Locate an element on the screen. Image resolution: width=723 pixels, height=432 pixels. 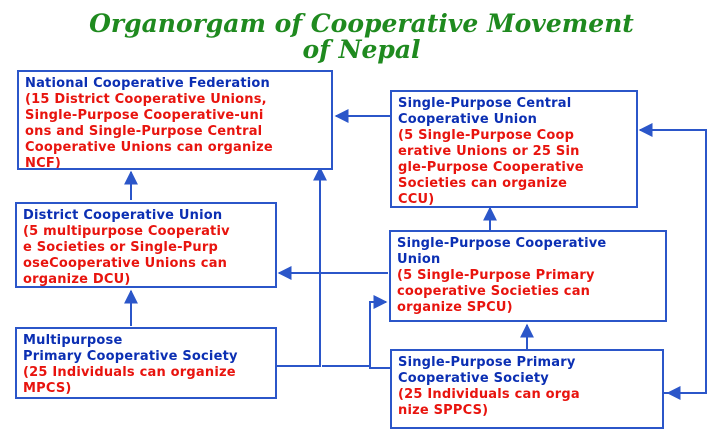
sppcs-description: (25 Individuals can orga nize SPPCS) is located at coordinates (489, 402).